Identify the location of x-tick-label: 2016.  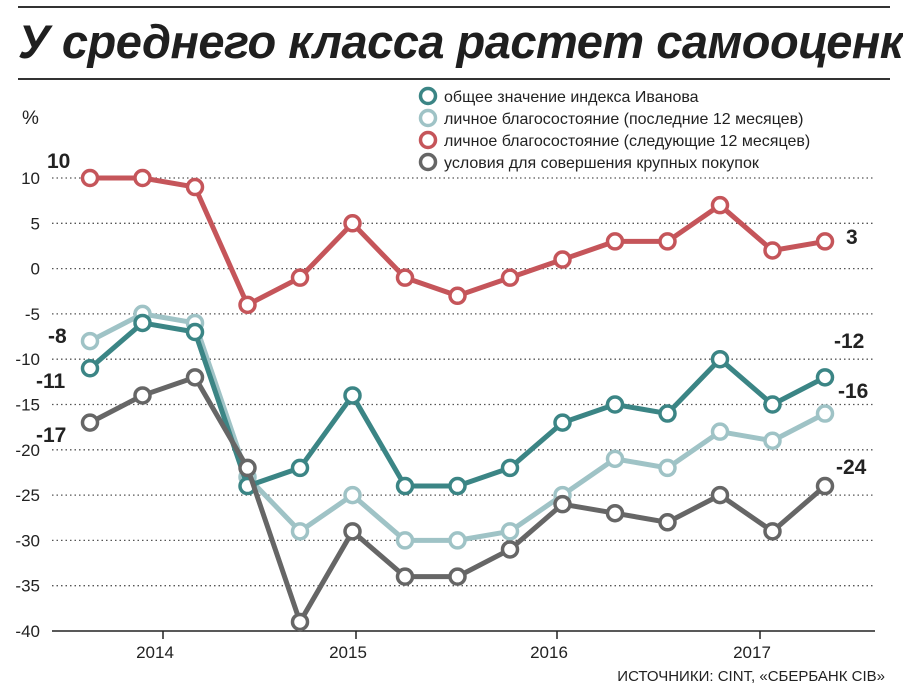
(549, 652).